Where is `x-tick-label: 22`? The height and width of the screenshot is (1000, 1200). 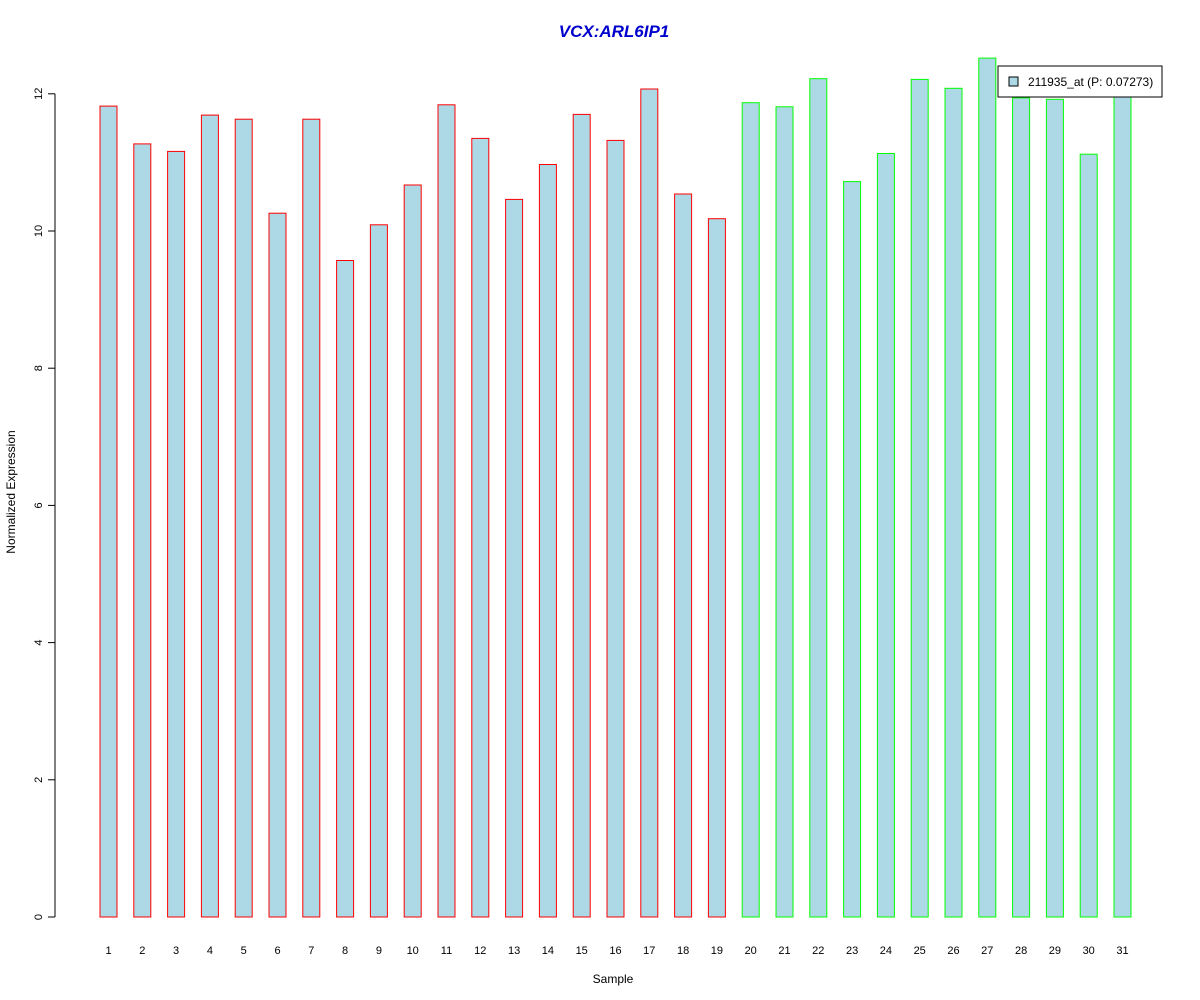 x-tick-label: 22 is located at coordinates (818, 951).